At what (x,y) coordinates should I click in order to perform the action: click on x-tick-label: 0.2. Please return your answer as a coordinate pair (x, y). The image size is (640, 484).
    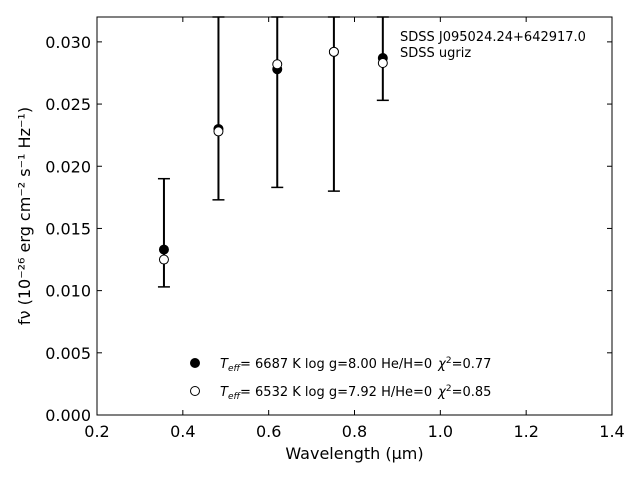
    Looking at the image, I should click on (96, 431).